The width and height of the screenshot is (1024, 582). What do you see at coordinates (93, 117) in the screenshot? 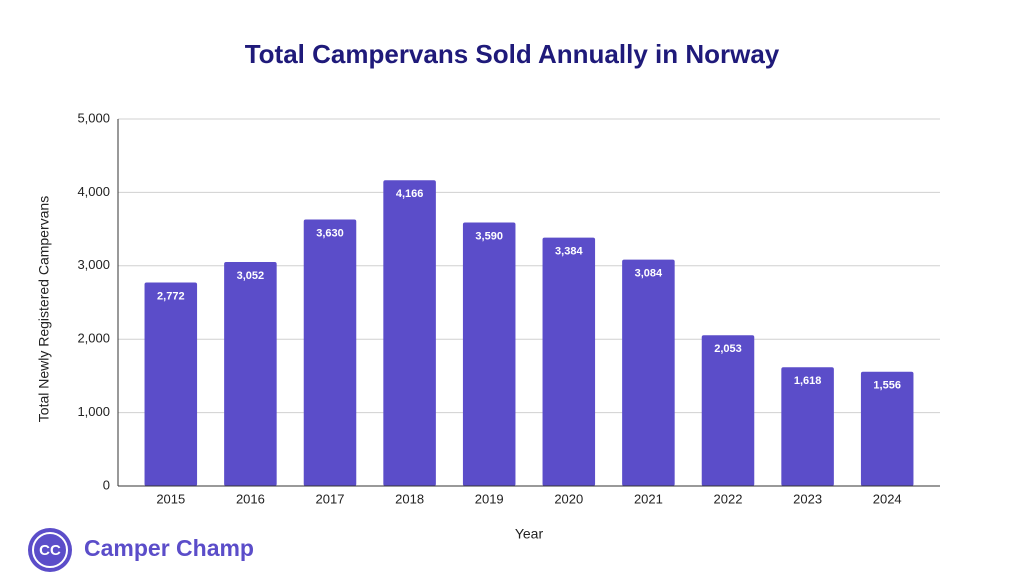
I see `y-tick-label: 5,000` at bounding box center [93, 117].